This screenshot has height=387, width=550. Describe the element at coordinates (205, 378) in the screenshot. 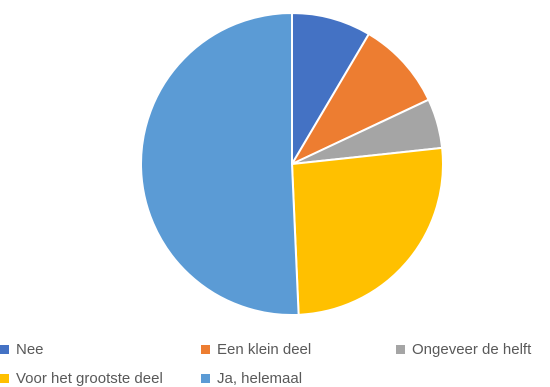

I see `legend-swatch-ja-helemaal` at that location.